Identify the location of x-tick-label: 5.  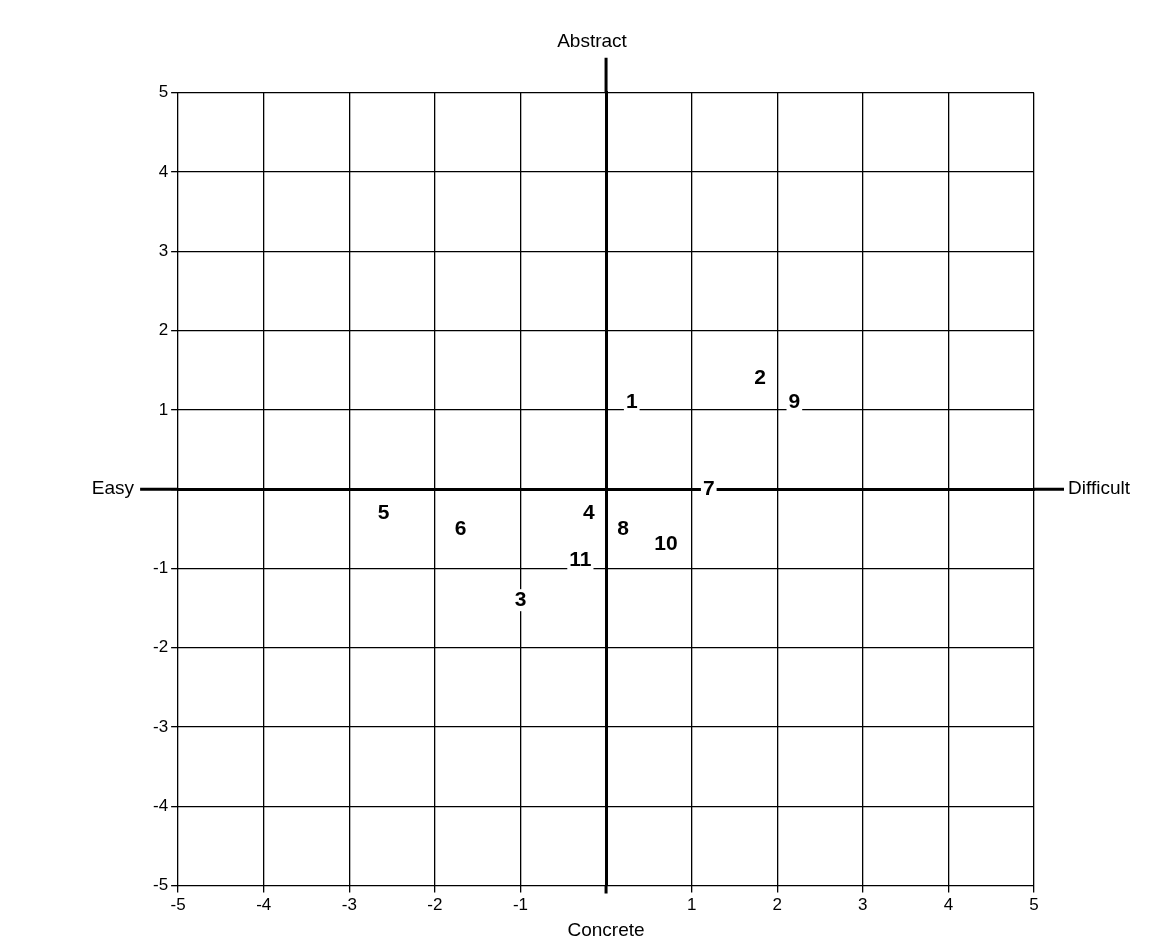
(1034, 905).